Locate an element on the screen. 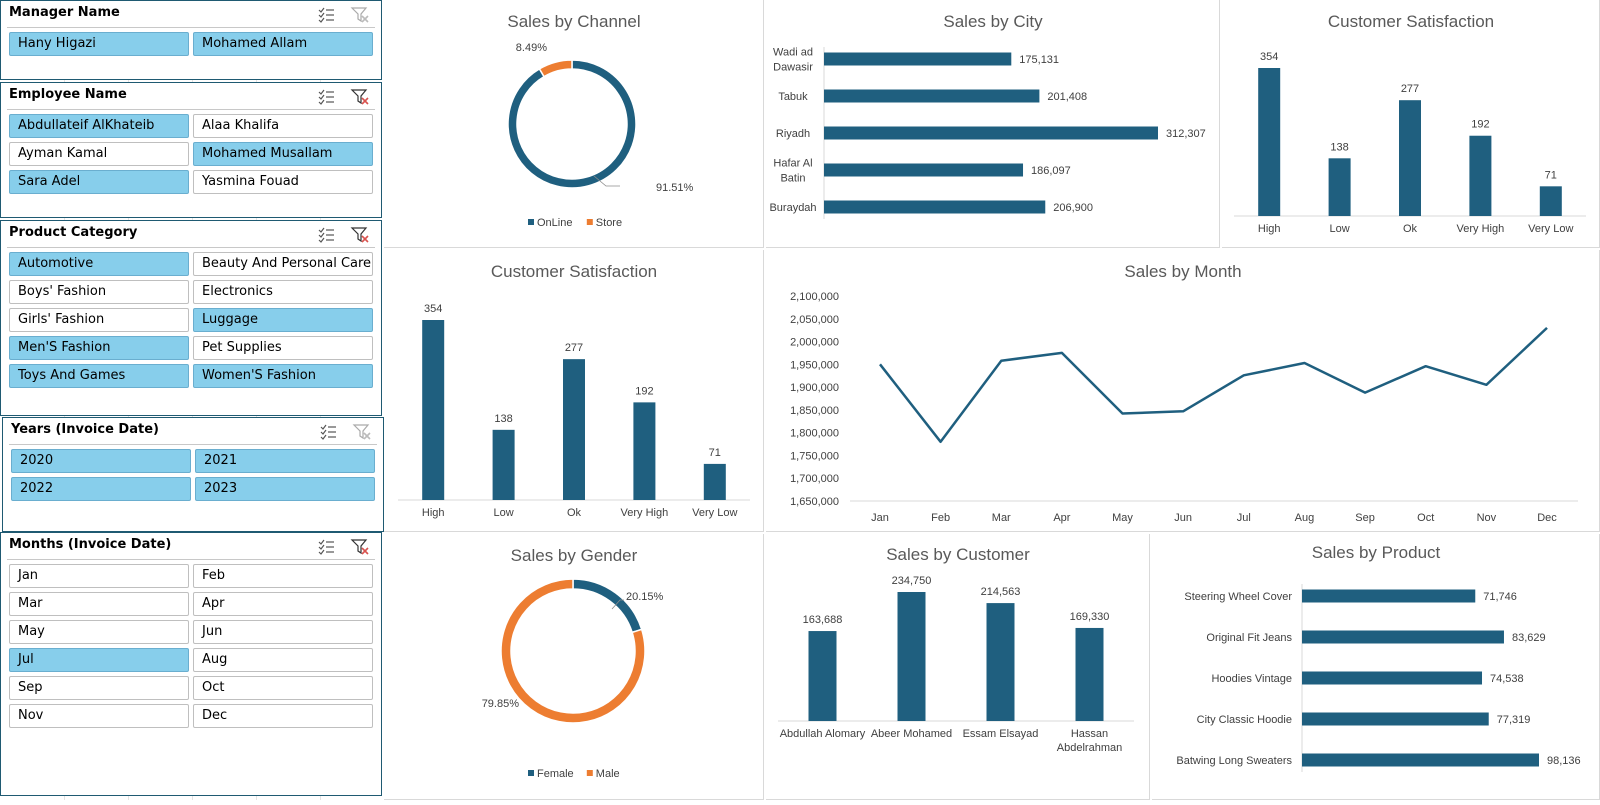  slicer-item: Automotive is located at coordinates (99, 264).